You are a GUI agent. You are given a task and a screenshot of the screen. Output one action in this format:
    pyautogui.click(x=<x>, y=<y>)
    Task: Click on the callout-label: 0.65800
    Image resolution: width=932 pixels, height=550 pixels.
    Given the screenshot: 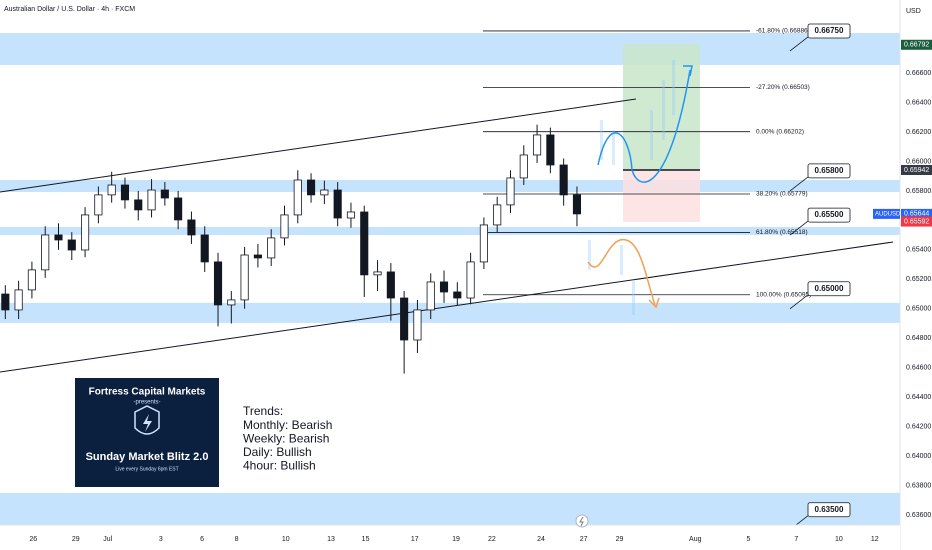 What is the action you would take?
    pyautogui.click(x=829, y=170)
    